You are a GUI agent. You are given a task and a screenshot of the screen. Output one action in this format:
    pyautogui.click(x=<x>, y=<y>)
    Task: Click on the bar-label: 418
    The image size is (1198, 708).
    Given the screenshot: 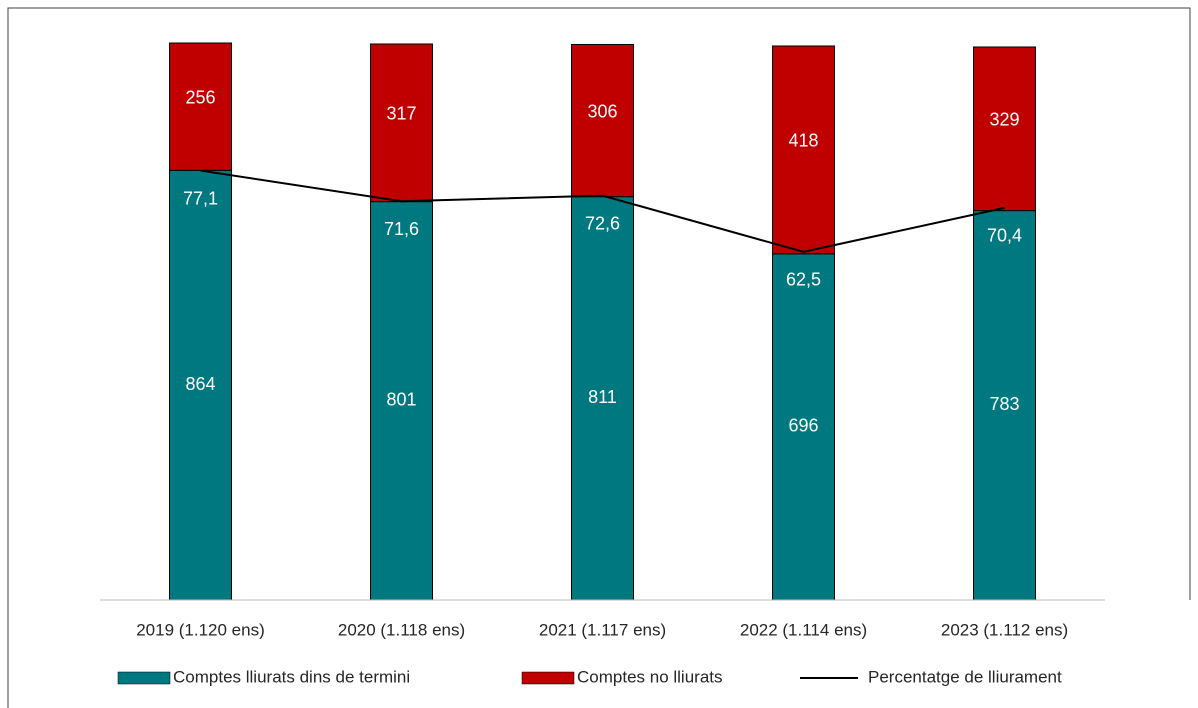 What is the action you would take?
    pyautogui.click(x=803, y=141)
    